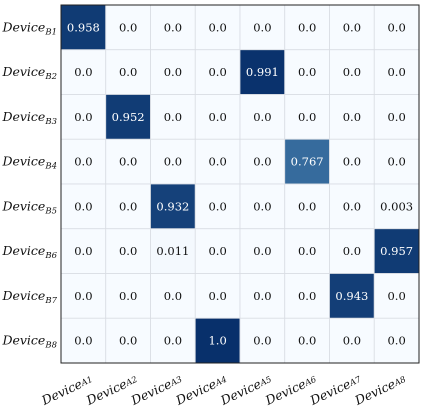 This screenshot has height=416, width=423. I want to click on column-label: DeviceA4, so click(200, 389).